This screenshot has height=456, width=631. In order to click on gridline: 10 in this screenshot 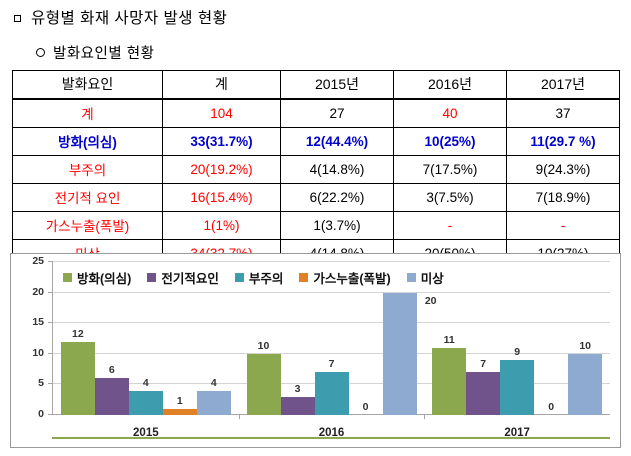, I will do `click(321, 353)`.